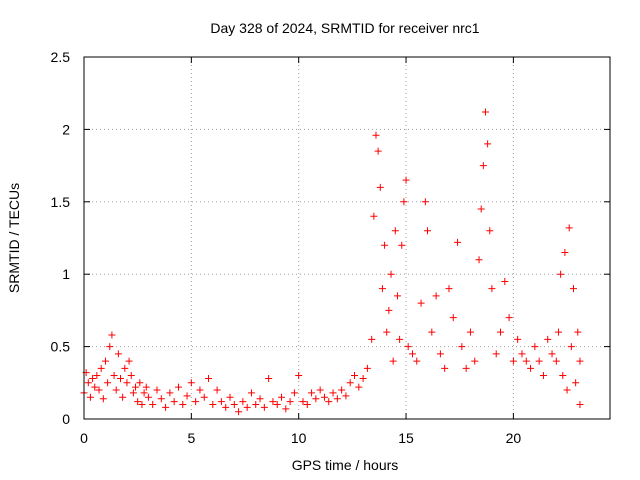  Describe the element at coordinates (61, 57) in the screenshot. I see `y-tick-label: 2.5` at that location.